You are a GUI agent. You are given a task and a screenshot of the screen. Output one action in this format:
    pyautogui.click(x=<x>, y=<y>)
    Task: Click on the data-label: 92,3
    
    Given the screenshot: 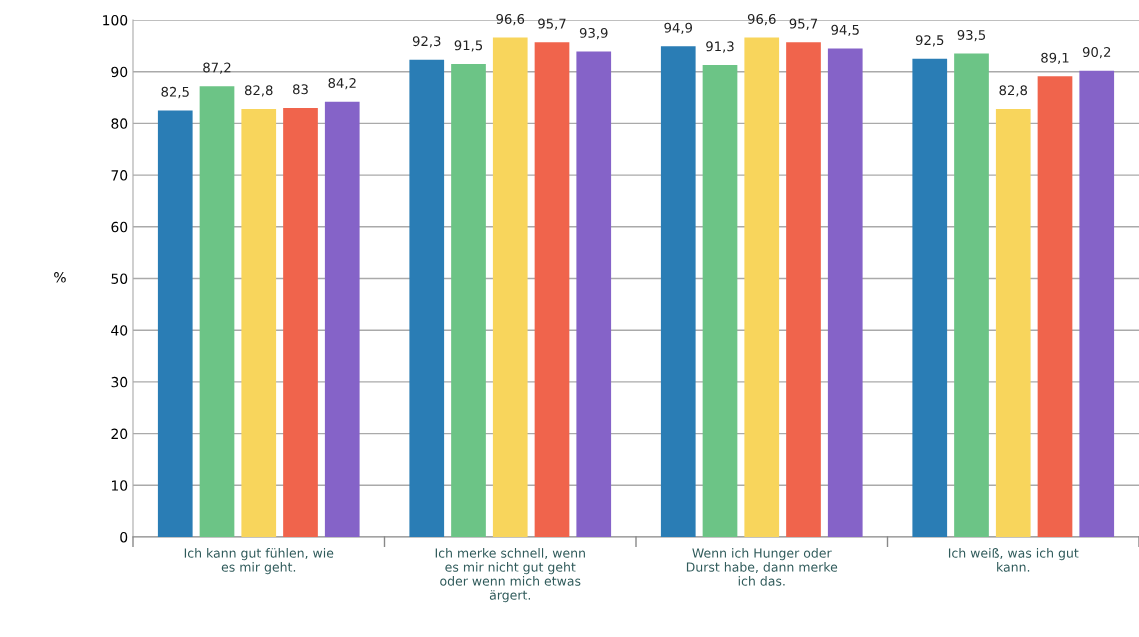 What is the action you would take?
    pyautogui.click(x=426, y=42)
    